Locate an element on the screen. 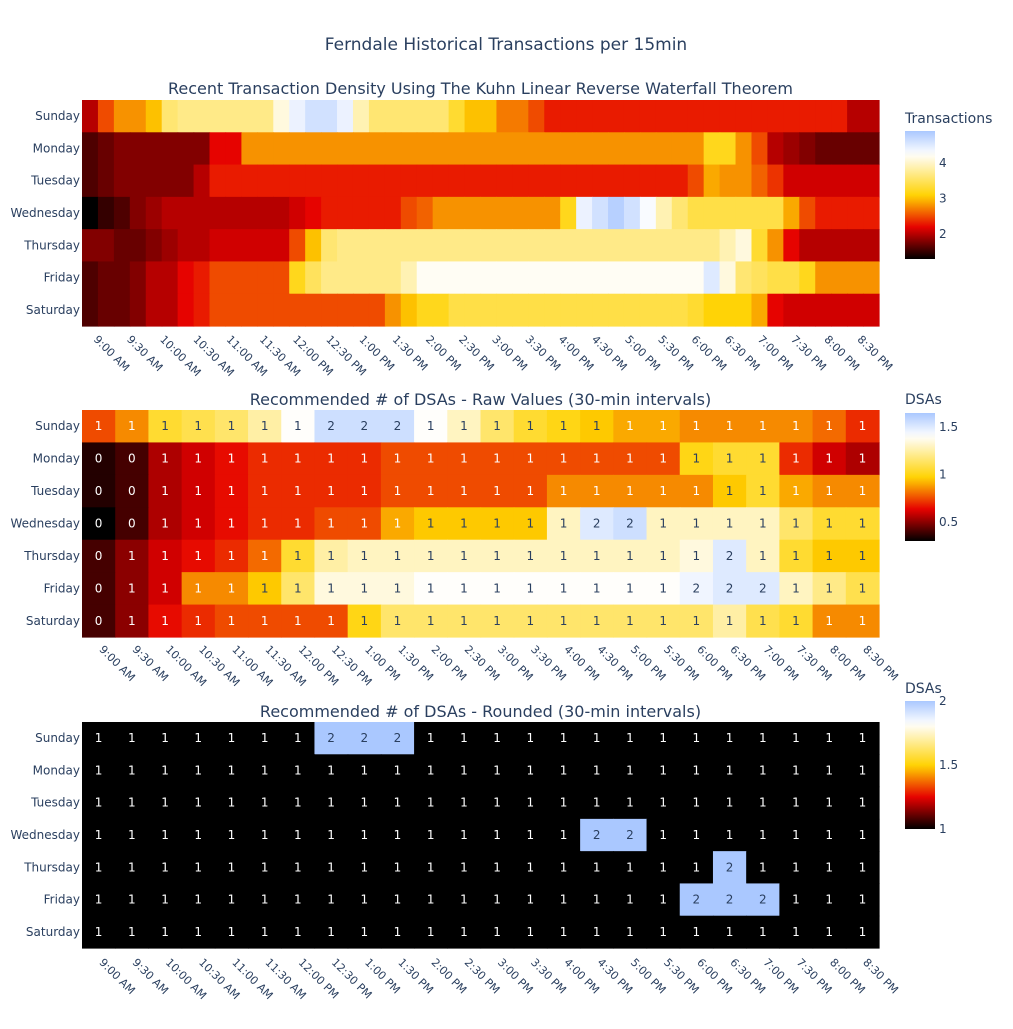 This screenshot has width=1013, height=1029. y-tick-label: Sunday is located at coordinates (57, 426).